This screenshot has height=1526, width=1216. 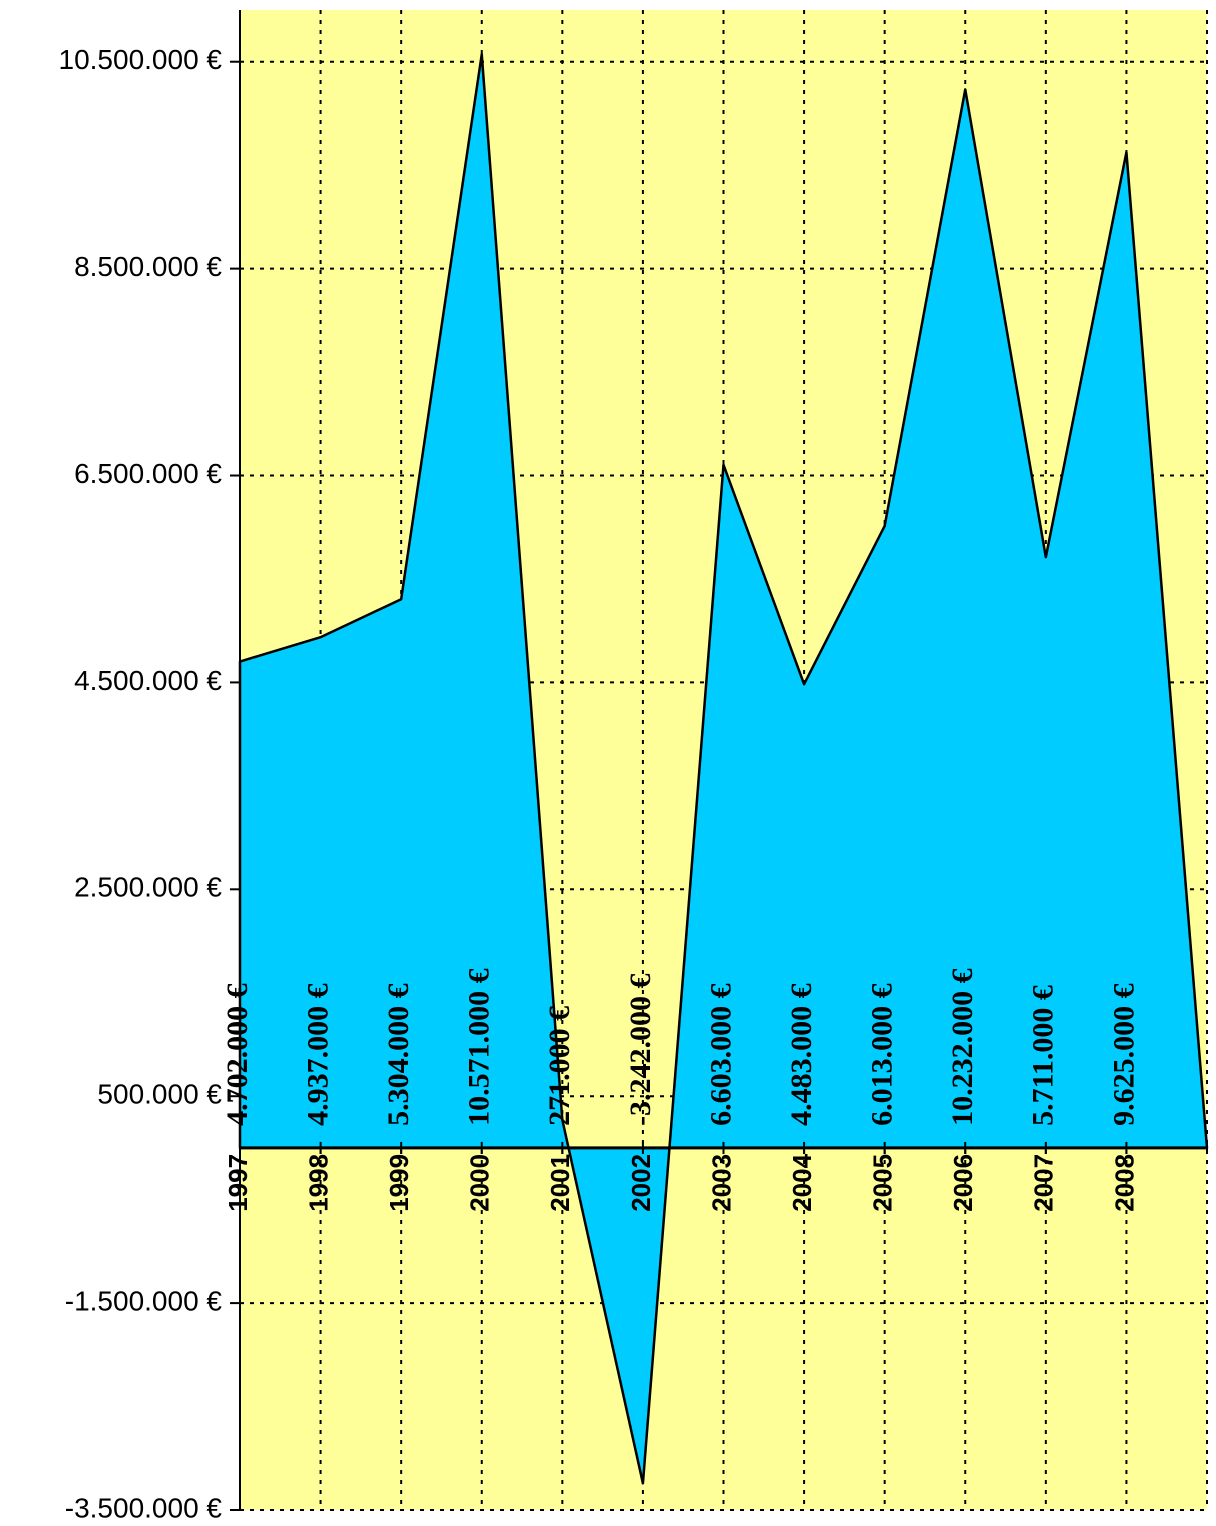 I want to click on y-tick-label: 10.500.000 €, so click(x=141, y=59).